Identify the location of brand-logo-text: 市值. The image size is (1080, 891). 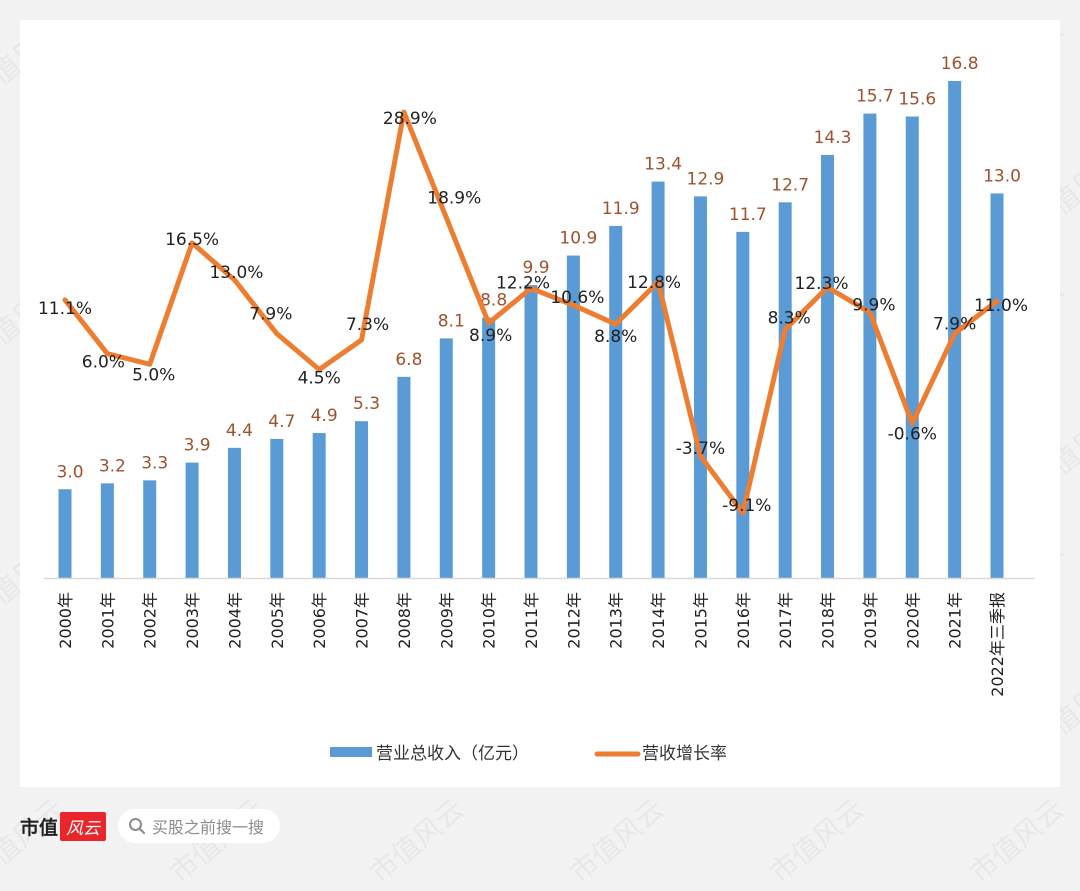
(39, 827).